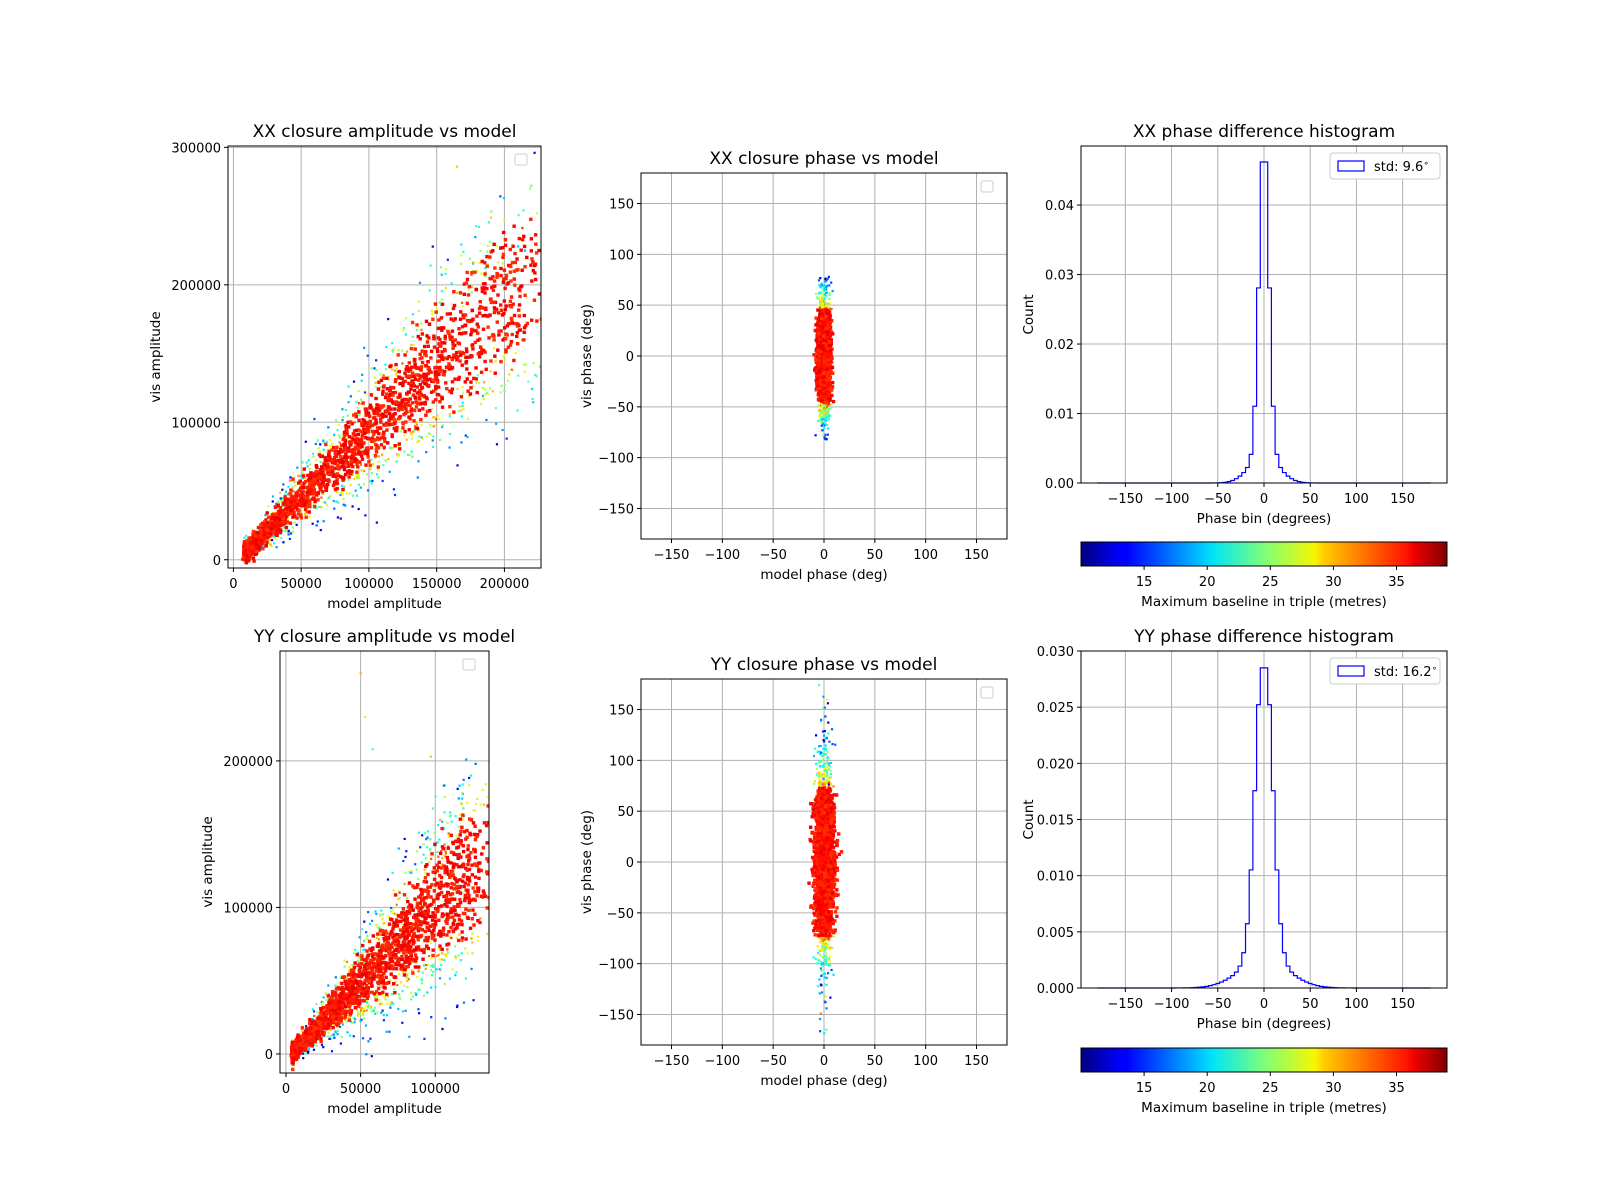 The width and height of the screenshot is (1600, 1200). I want to click on chart-title: XX closure amplitude vs model, so click(385, 132).